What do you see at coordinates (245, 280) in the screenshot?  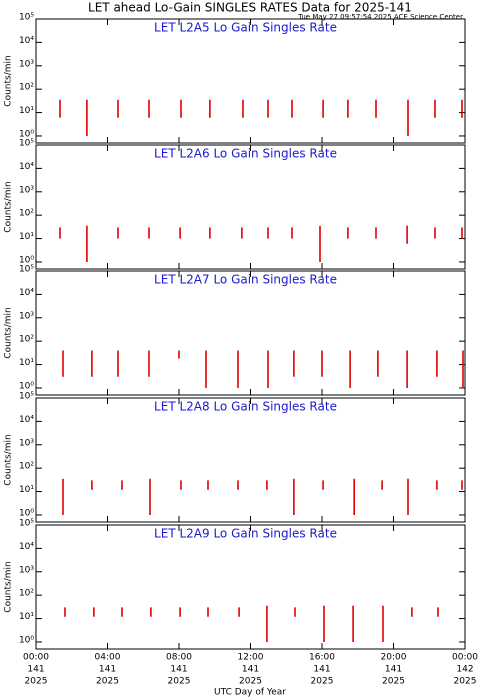 I see `panel-title: LET L2A7 Lo Gain Singles Rate` at bounding box center [245, 280].